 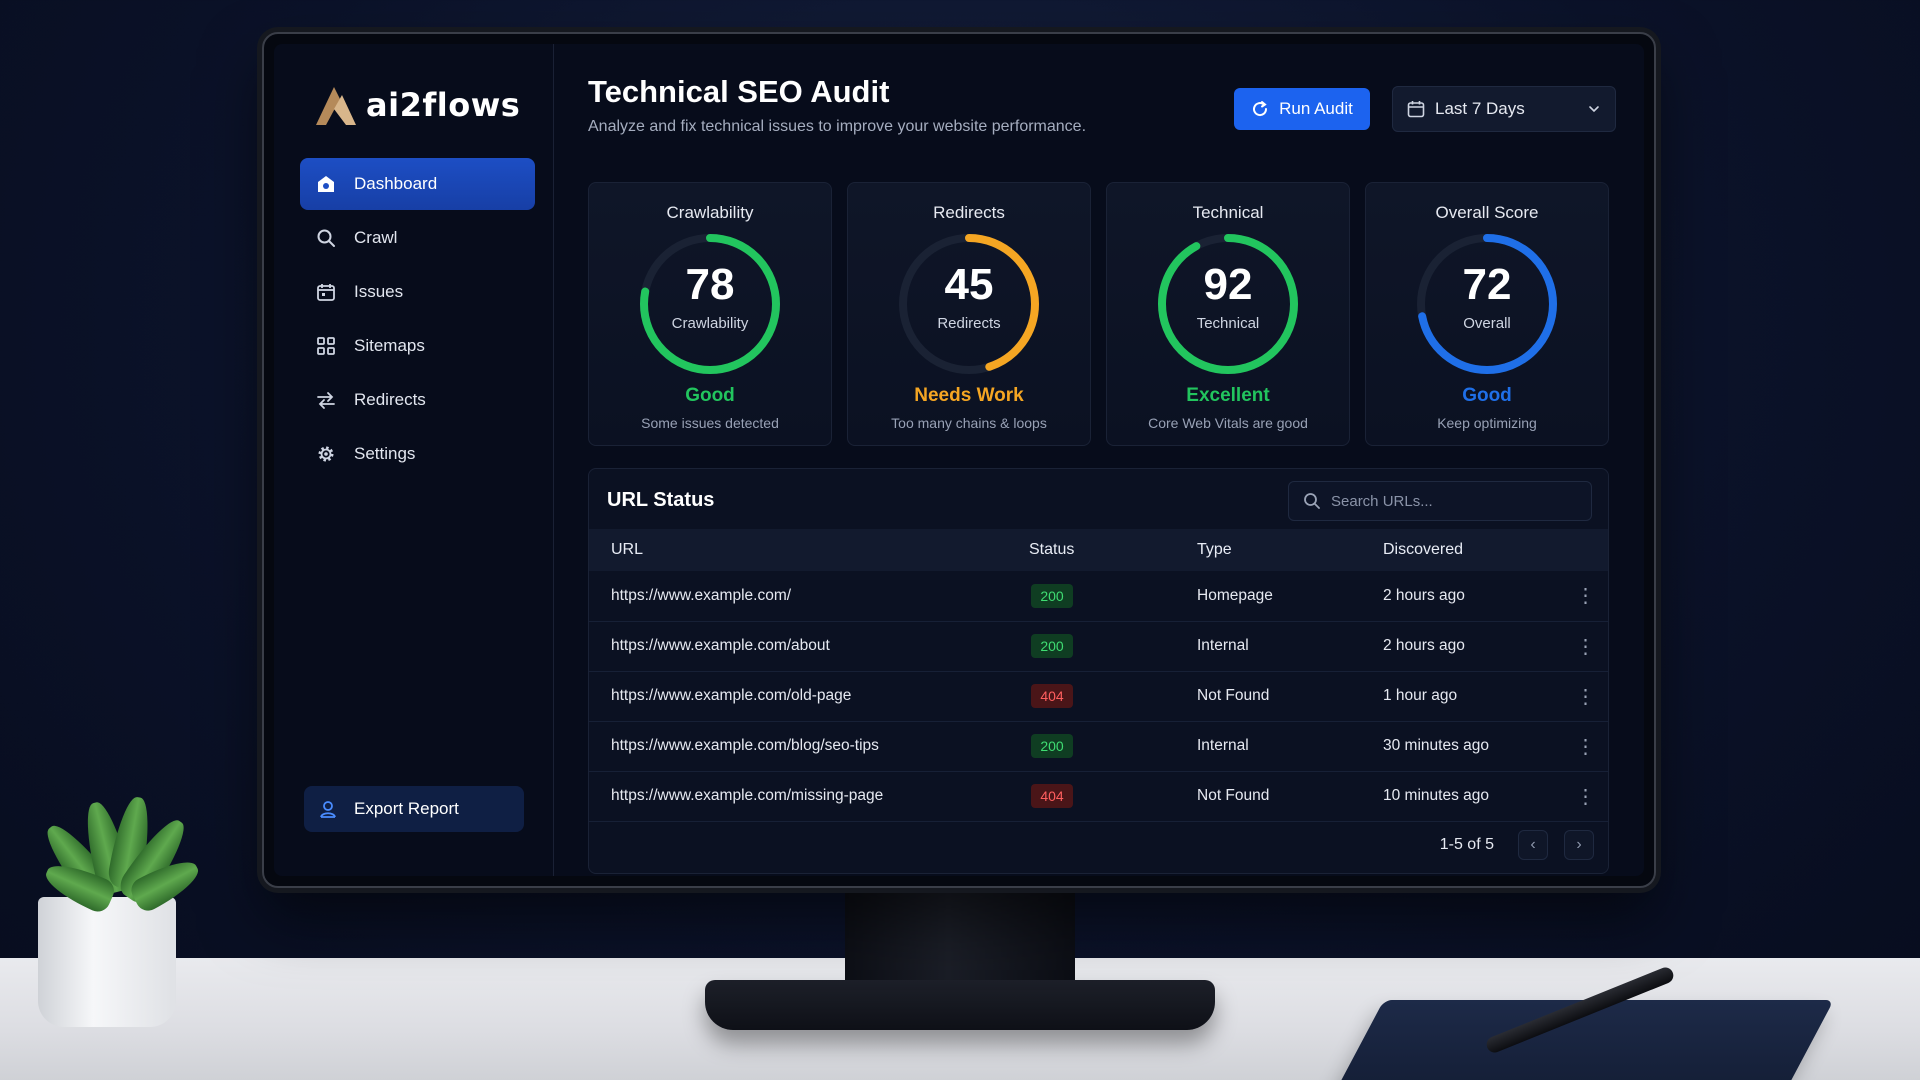 What do you see at coordinates (1052, 549) in the screenshot?
I see `column-header-status: Status` at bounding box center [1052, 549].